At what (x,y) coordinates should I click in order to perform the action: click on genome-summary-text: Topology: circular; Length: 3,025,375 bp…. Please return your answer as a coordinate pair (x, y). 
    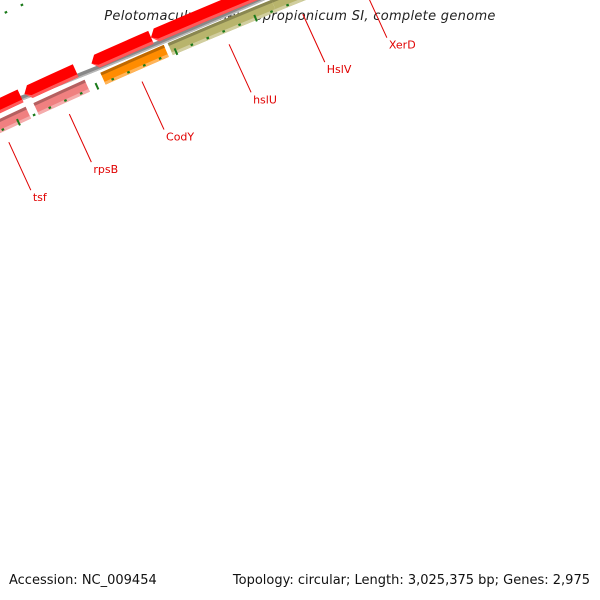
    Looking at the image, I should click on (411, 580).